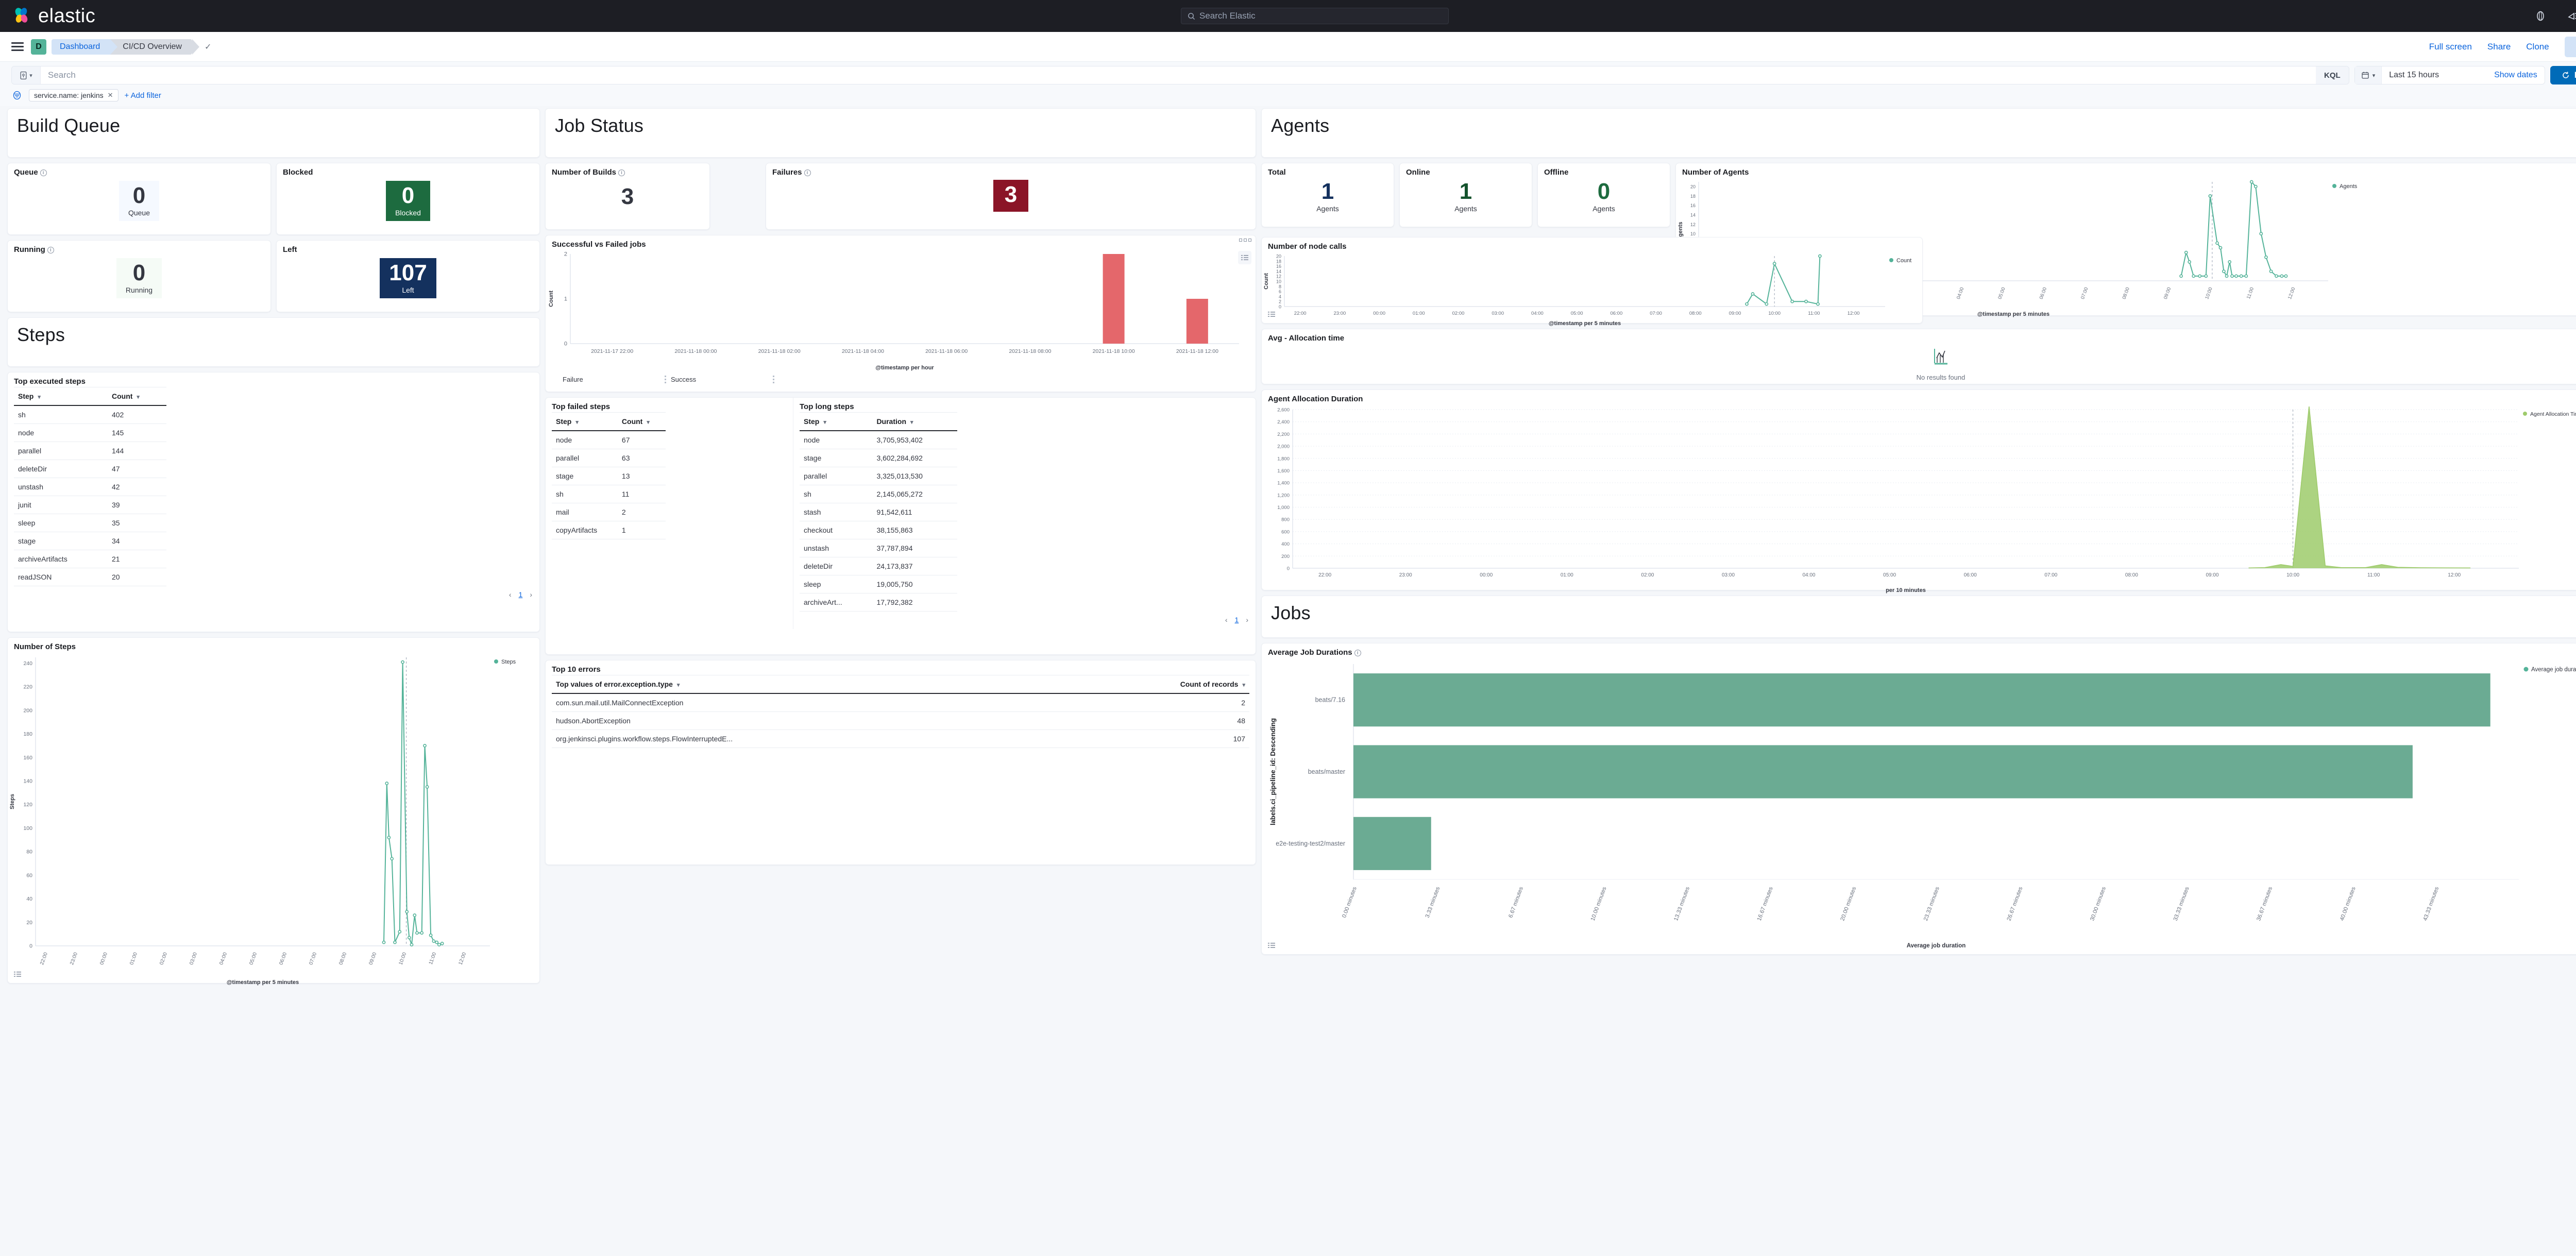 The width and height of the screenshot is (2576, 1256). I want to click on table-row: parallel 3,325,013,530, so click(878, 476).